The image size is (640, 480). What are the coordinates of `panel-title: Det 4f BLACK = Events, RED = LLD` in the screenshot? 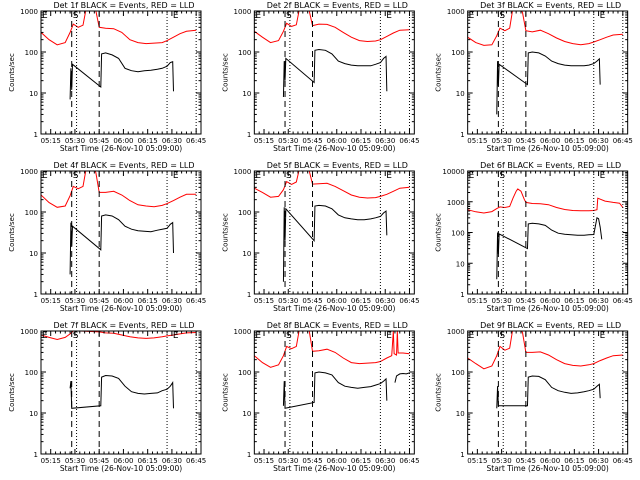 It's located at (123, 165).